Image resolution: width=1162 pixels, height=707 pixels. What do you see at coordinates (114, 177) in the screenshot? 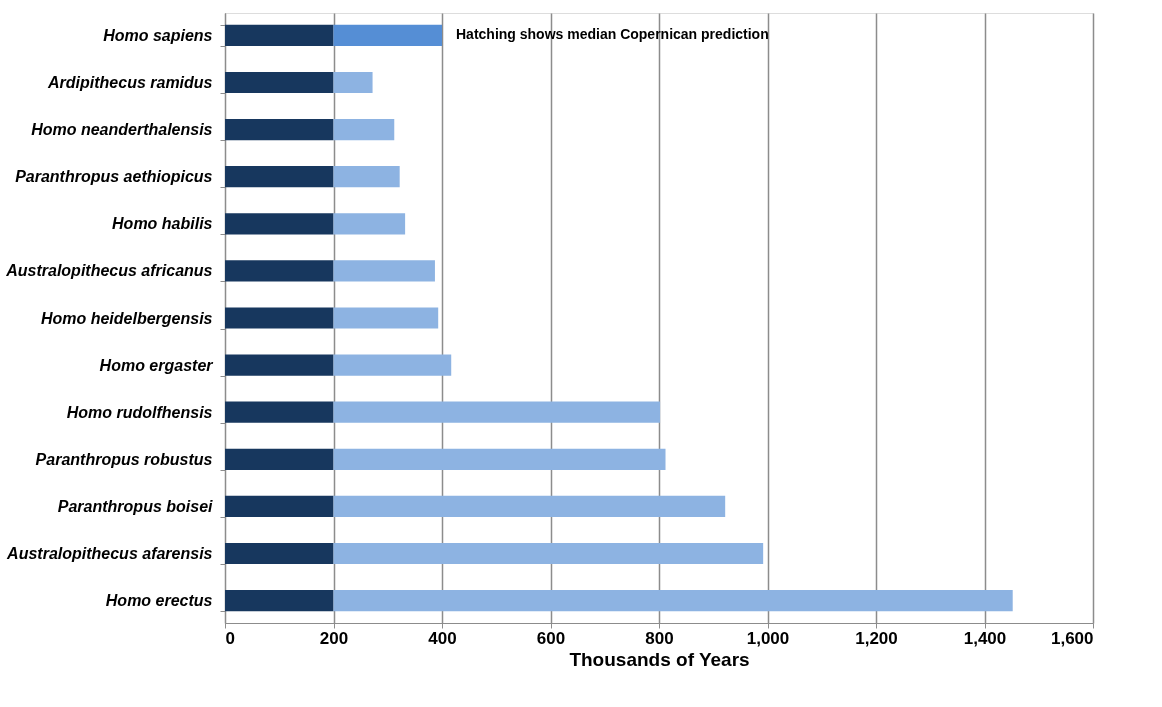
I see `y-tick-label: Paranthropus aethiopicus` at bounding box center [114, 177].